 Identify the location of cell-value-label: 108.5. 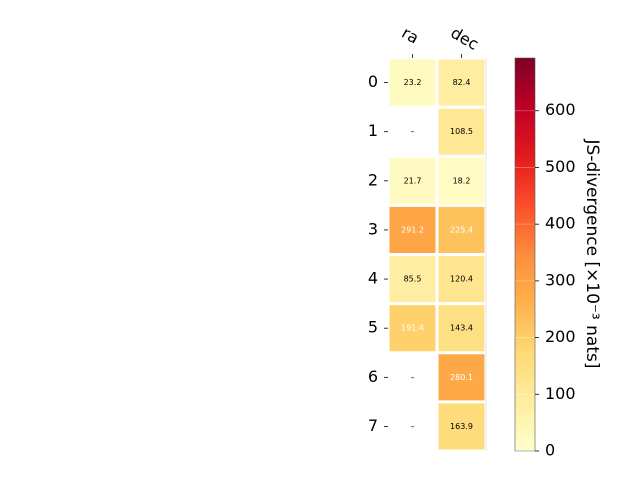
(461, 131).